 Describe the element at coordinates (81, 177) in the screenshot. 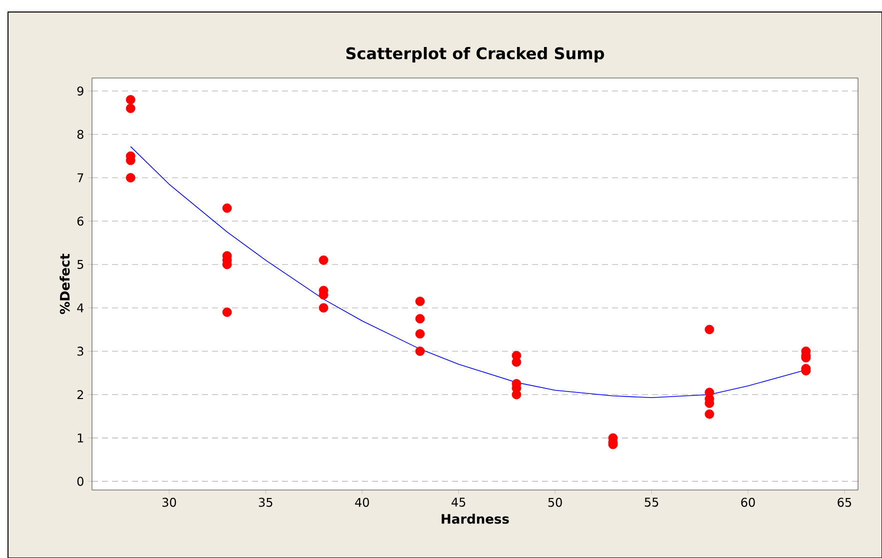

I see `y-tick-label: 7` at that location.